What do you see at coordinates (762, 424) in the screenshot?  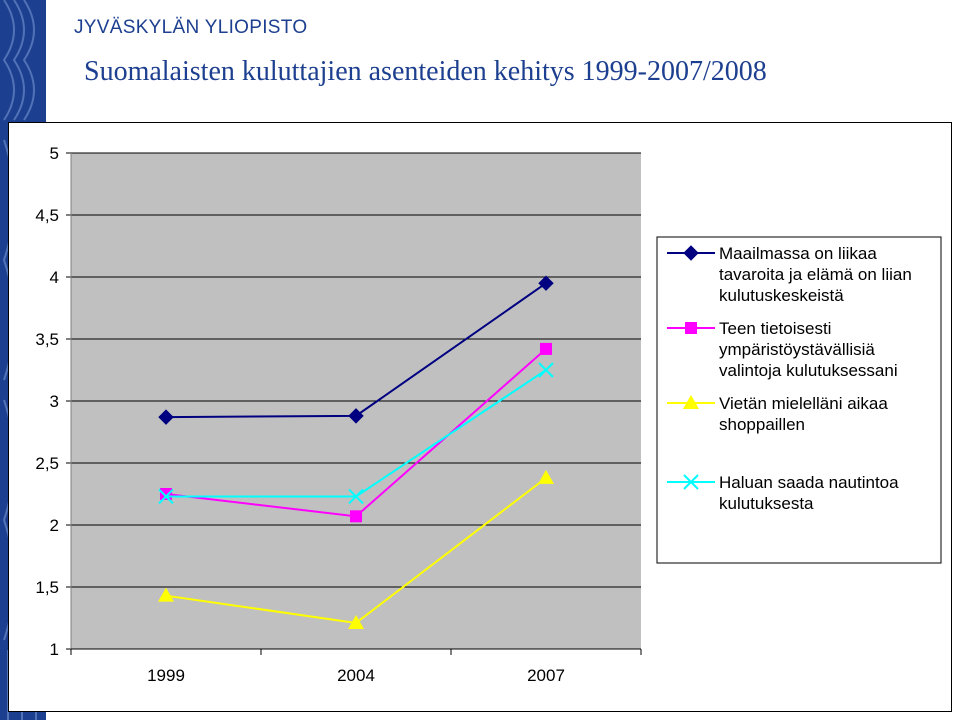 I see `legend-label: shoppaillen` at bounding box center [762, 424].